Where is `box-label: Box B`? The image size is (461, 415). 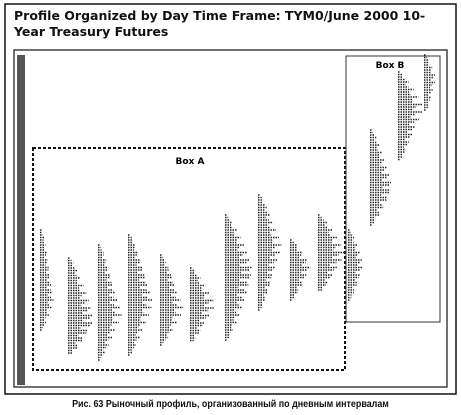 box-label: Box B is located at coordinates (390, 66).